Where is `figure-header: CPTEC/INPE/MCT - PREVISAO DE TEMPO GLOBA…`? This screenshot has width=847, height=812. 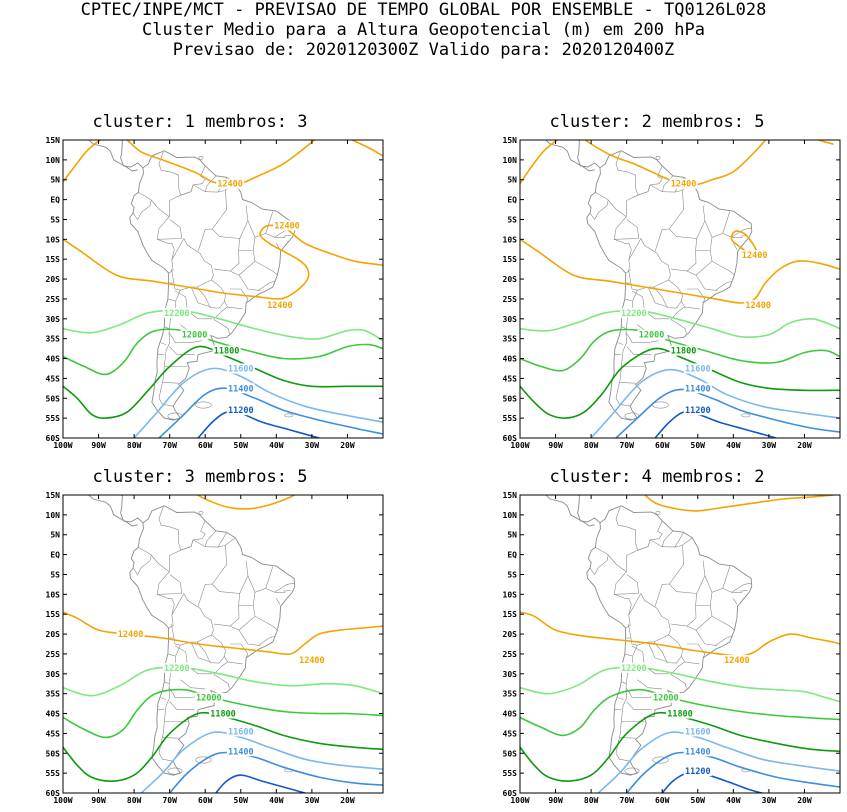 figure-header: CPTEC/INPE/MCT - PREVISAO DE TEMPO GLOBA… is located at coordinates (423, 30).